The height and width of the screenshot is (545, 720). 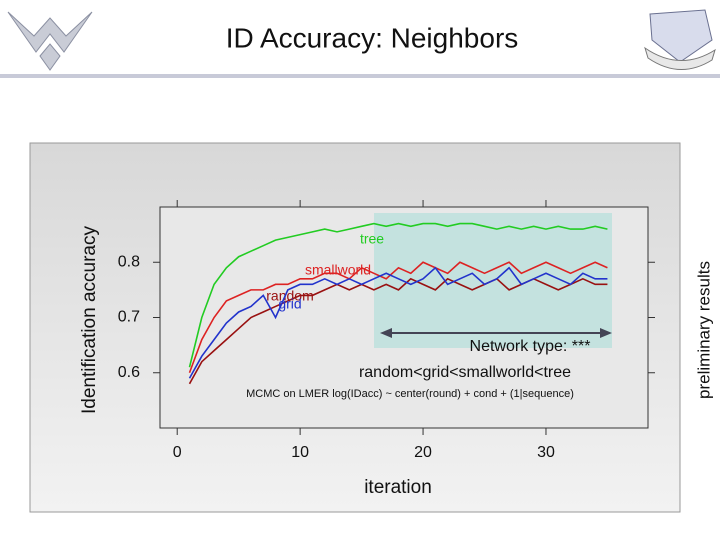 What do you see at coordinates (89, 320) in the screenshot?
I see `y-axis-label: Identification accuracy` at bounding box center [89, 320].